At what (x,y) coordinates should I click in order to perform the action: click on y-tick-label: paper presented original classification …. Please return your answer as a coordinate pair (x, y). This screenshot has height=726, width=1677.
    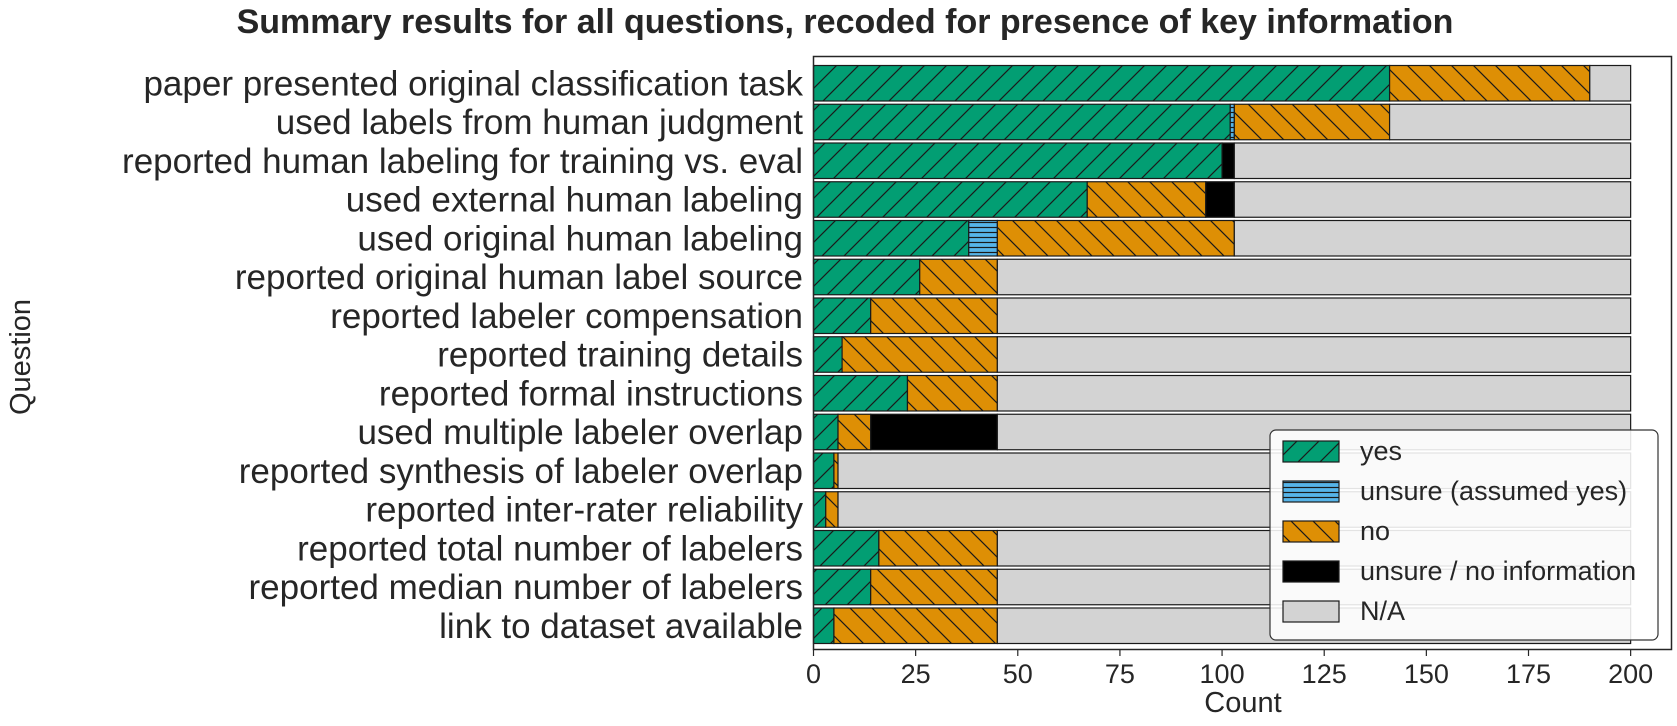
    Looking at the image, I should click on (473, 83).